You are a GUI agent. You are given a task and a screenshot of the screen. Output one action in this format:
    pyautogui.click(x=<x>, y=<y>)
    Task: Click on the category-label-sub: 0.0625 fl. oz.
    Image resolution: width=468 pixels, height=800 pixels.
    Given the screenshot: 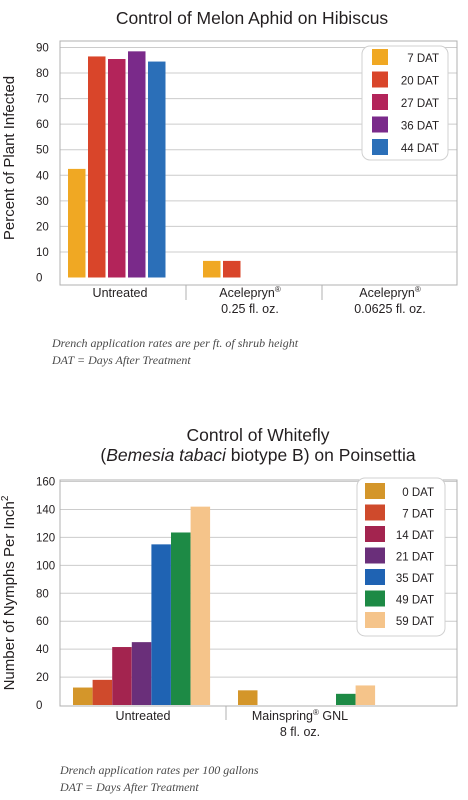 What is the action you would take?
    pyautogui.click(x=390, y=309)
    